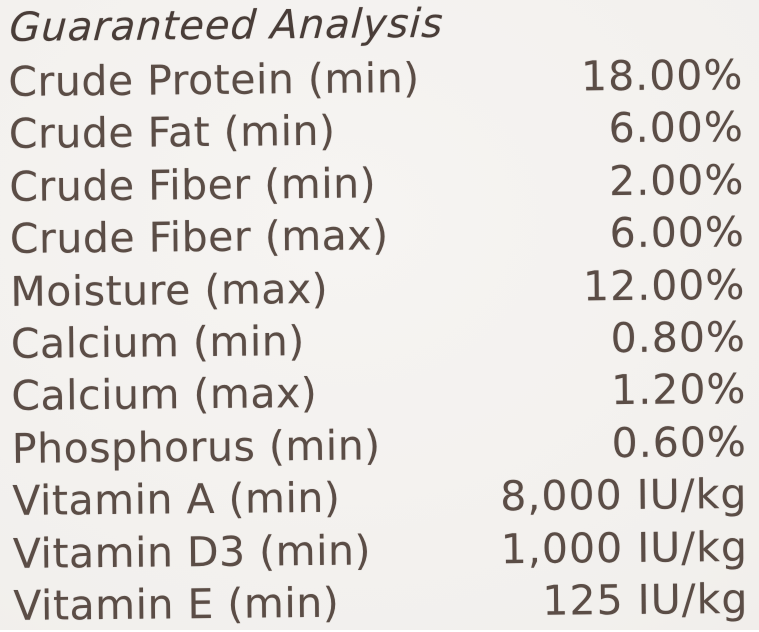 The image size is (759, 632). Describe the element at coordinates (380, 602) in the screenshot. I see `analysis-row-vitamin-e-min: Vitamin E (min) 125 IU/kg` at that location.